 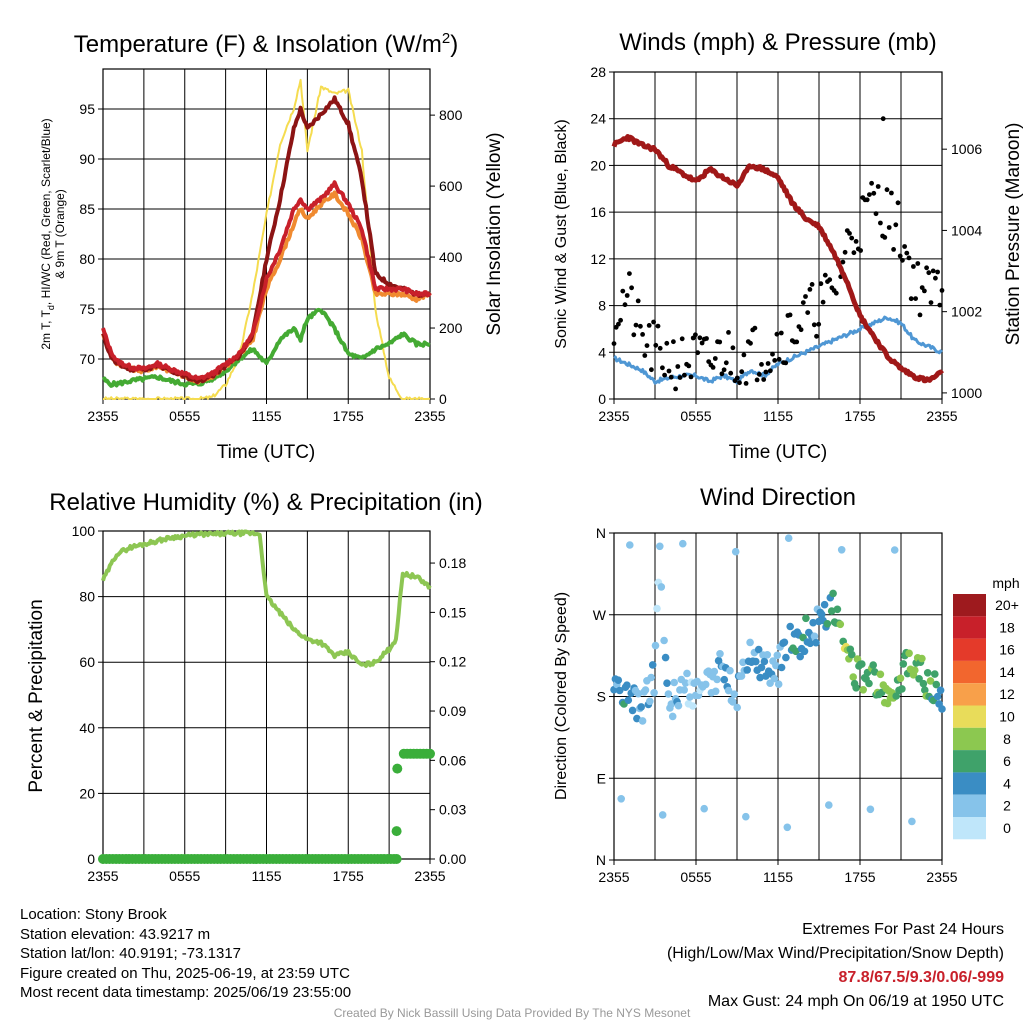 What do you see at coordinates (452, 810) in the screenshot?
I see `rh-y2tick-label: 0.03` at bounding box center [452, 810].